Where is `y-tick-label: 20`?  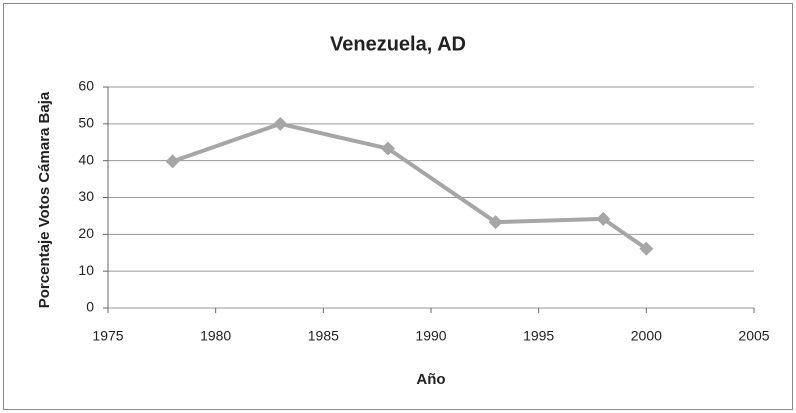
y-tick-label: 20 is located at coordinates (86, 233).